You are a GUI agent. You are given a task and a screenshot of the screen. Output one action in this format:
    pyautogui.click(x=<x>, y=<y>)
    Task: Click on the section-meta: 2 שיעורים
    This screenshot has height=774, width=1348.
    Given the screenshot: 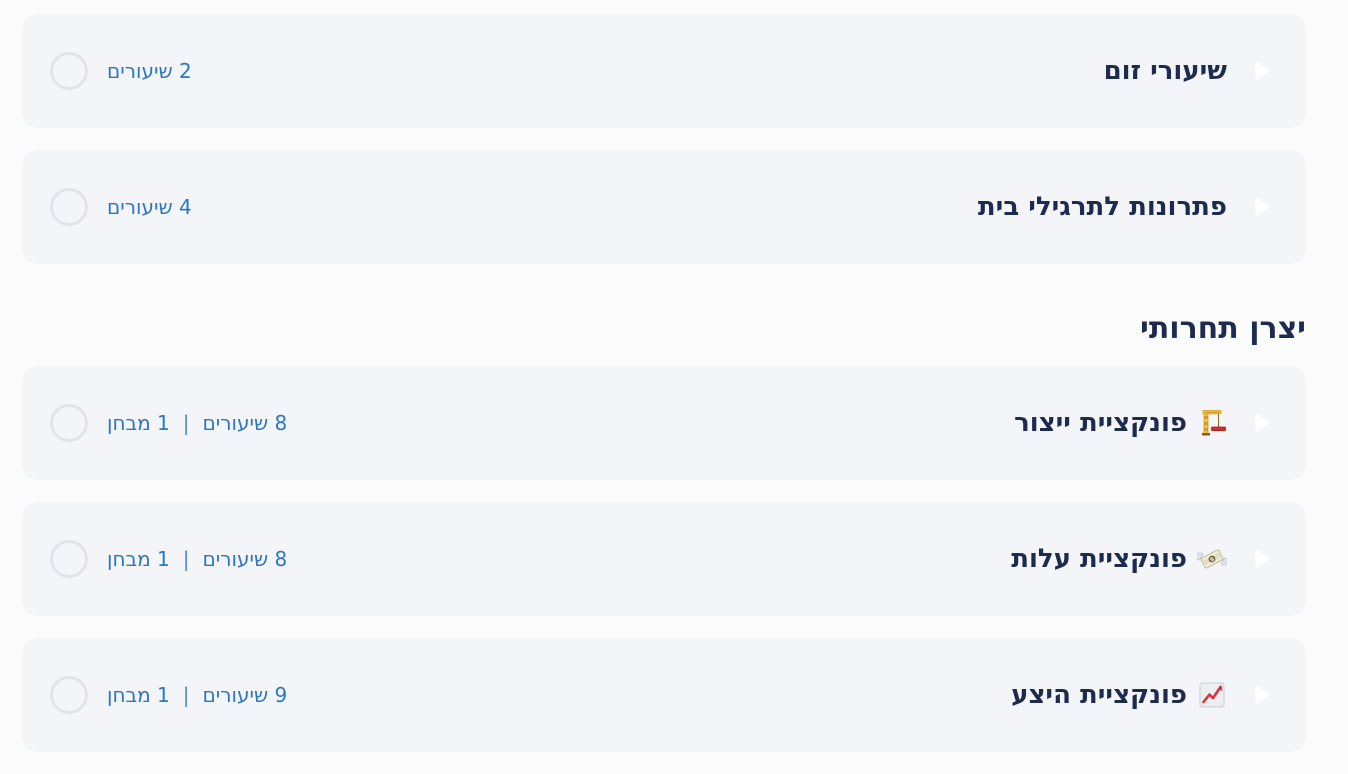 What is the action you would take?
    pyautogui.click(x=149, y=71)
    